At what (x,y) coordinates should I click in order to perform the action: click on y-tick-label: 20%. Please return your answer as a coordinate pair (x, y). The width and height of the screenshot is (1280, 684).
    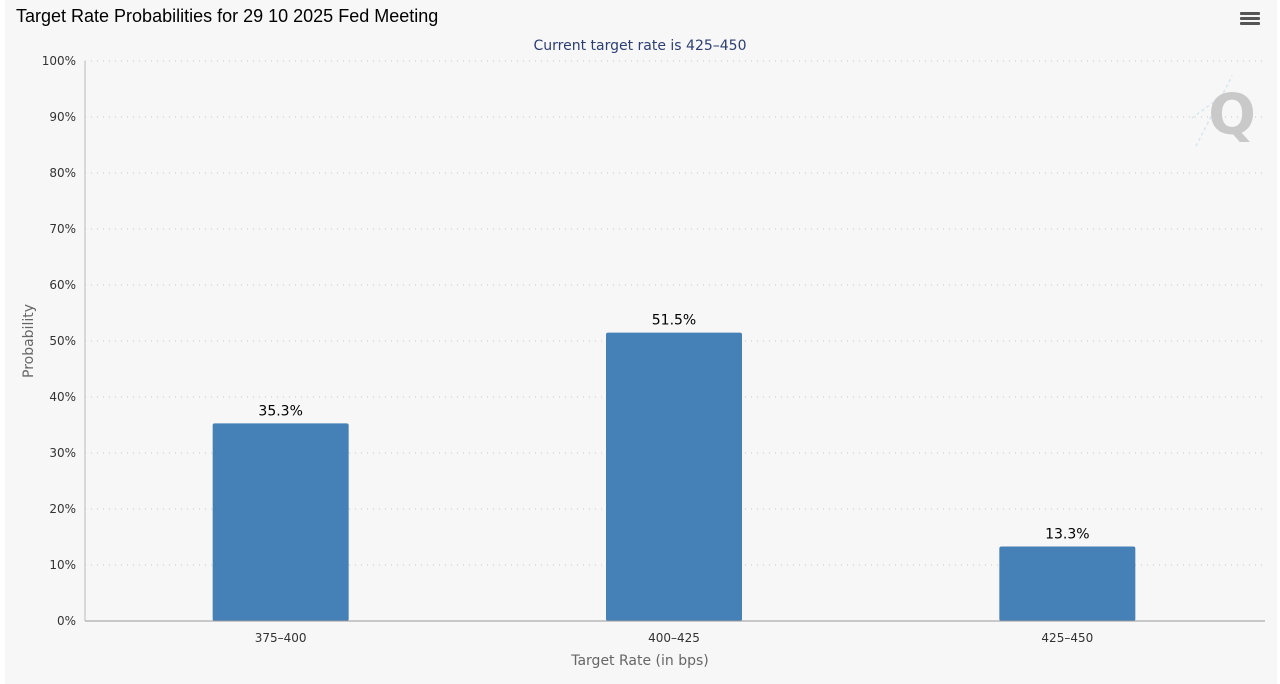
    Looking at the image, I should click on (62, 509).